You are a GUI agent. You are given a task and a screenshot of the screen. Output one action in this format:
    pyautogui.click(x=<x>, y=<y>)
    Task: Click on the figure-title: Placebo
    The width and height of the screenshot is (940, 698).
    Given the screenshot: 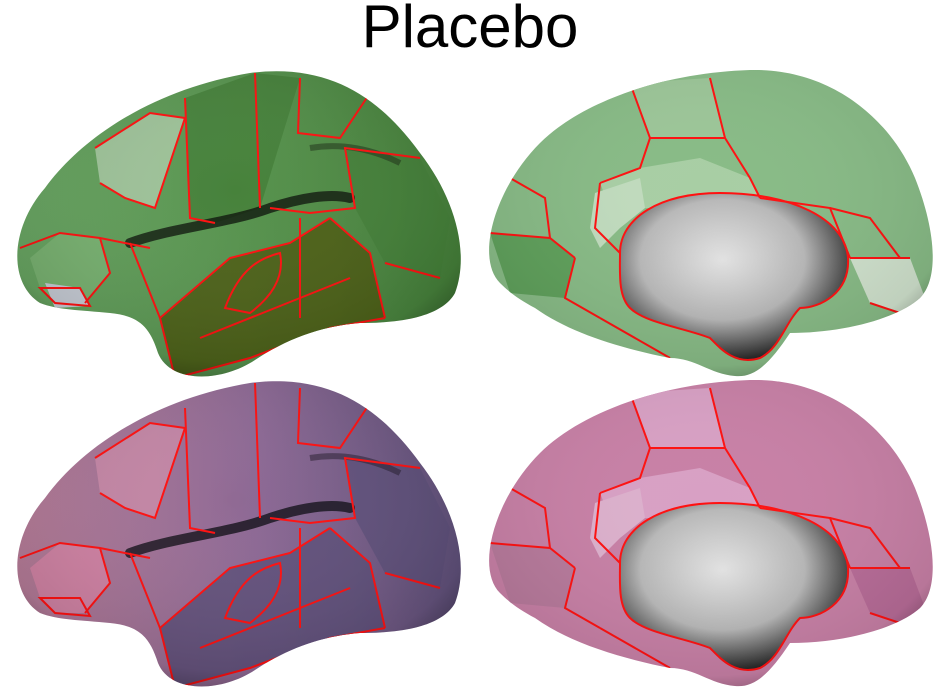 What is the action you would take?
    pyautogui.click(x=470, y=30)
    